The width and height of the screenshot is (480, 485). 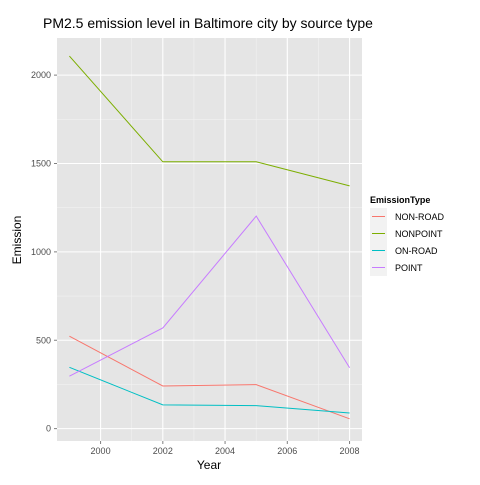 What do you see at coordinates (287, 451) in the screenshot?
I see `x-tick-label: 2006` at bounding box center [287, 451].